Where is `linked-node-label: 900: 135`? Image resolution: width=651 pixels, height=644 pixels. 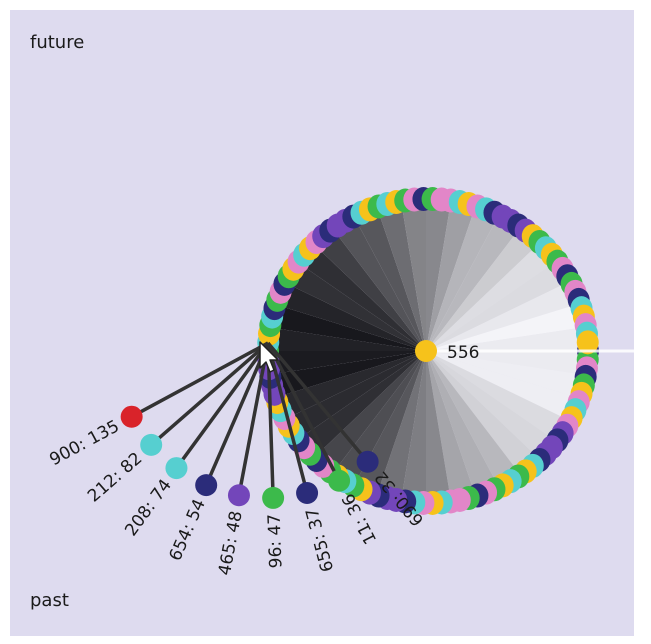
linked-node-label: 900: 135 is located at coordinates (84, 443).